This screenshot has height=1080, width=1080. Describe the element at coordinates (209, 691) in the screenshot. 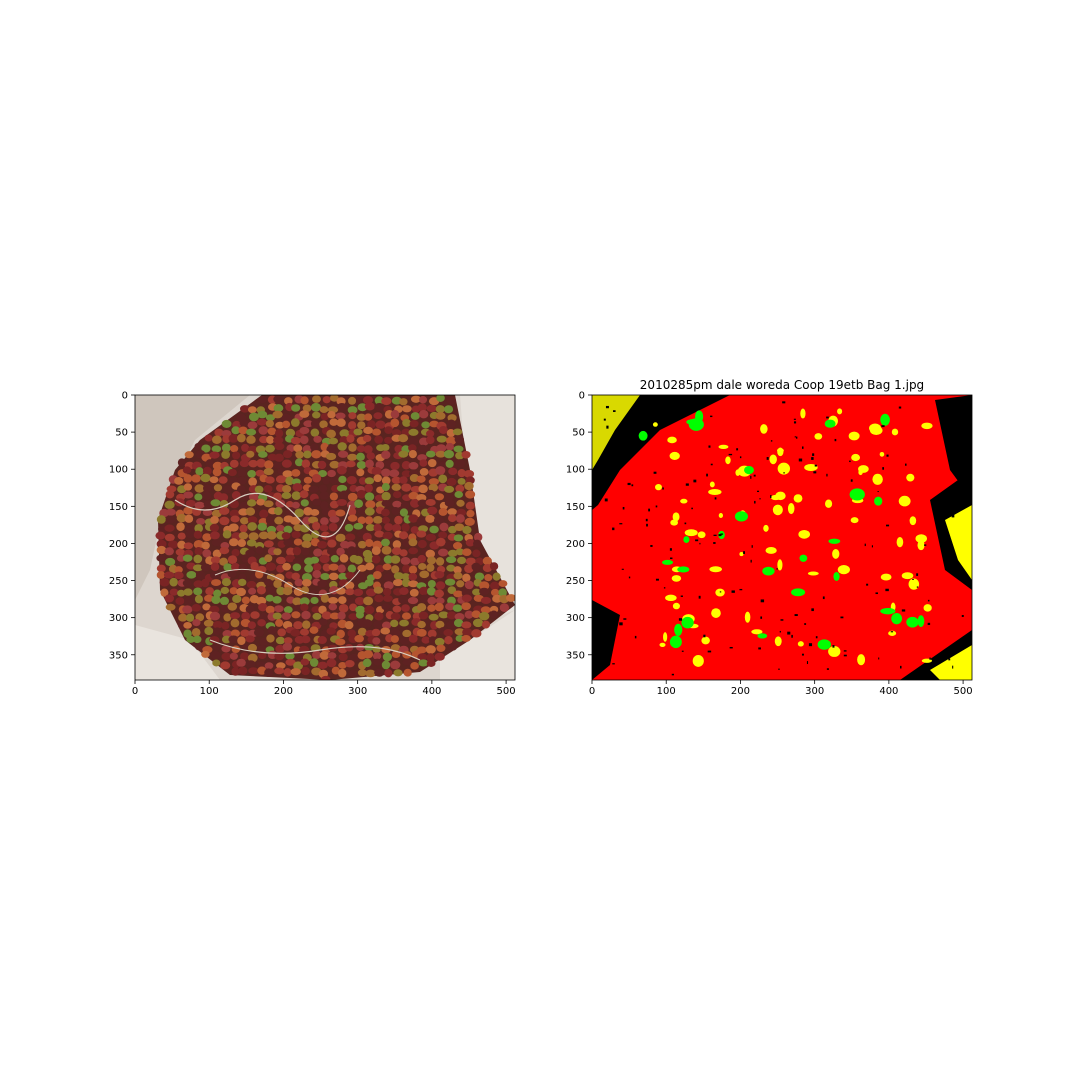

I see `left-x-tick-label: 100` at that location.